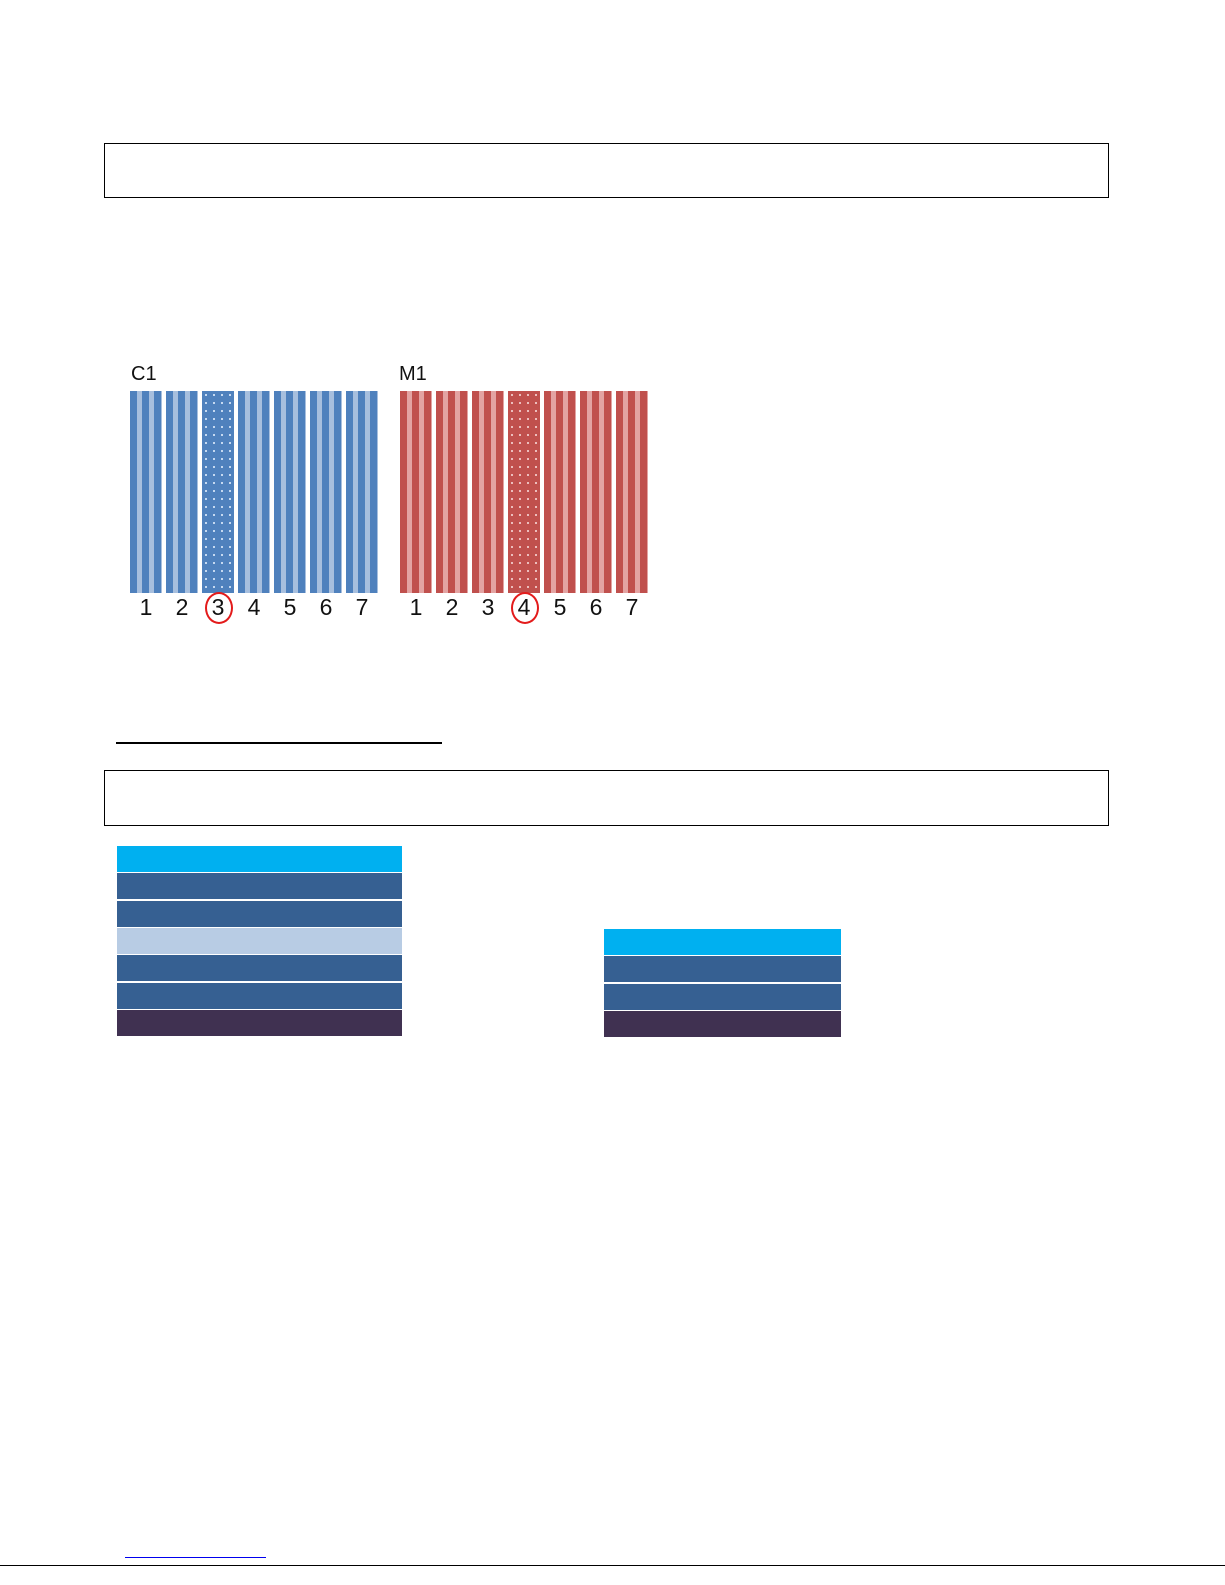  What do you see at coordinates (413, 374) in the screenshot?
I see `m1-label: M1` at bounding box center [413, 374].